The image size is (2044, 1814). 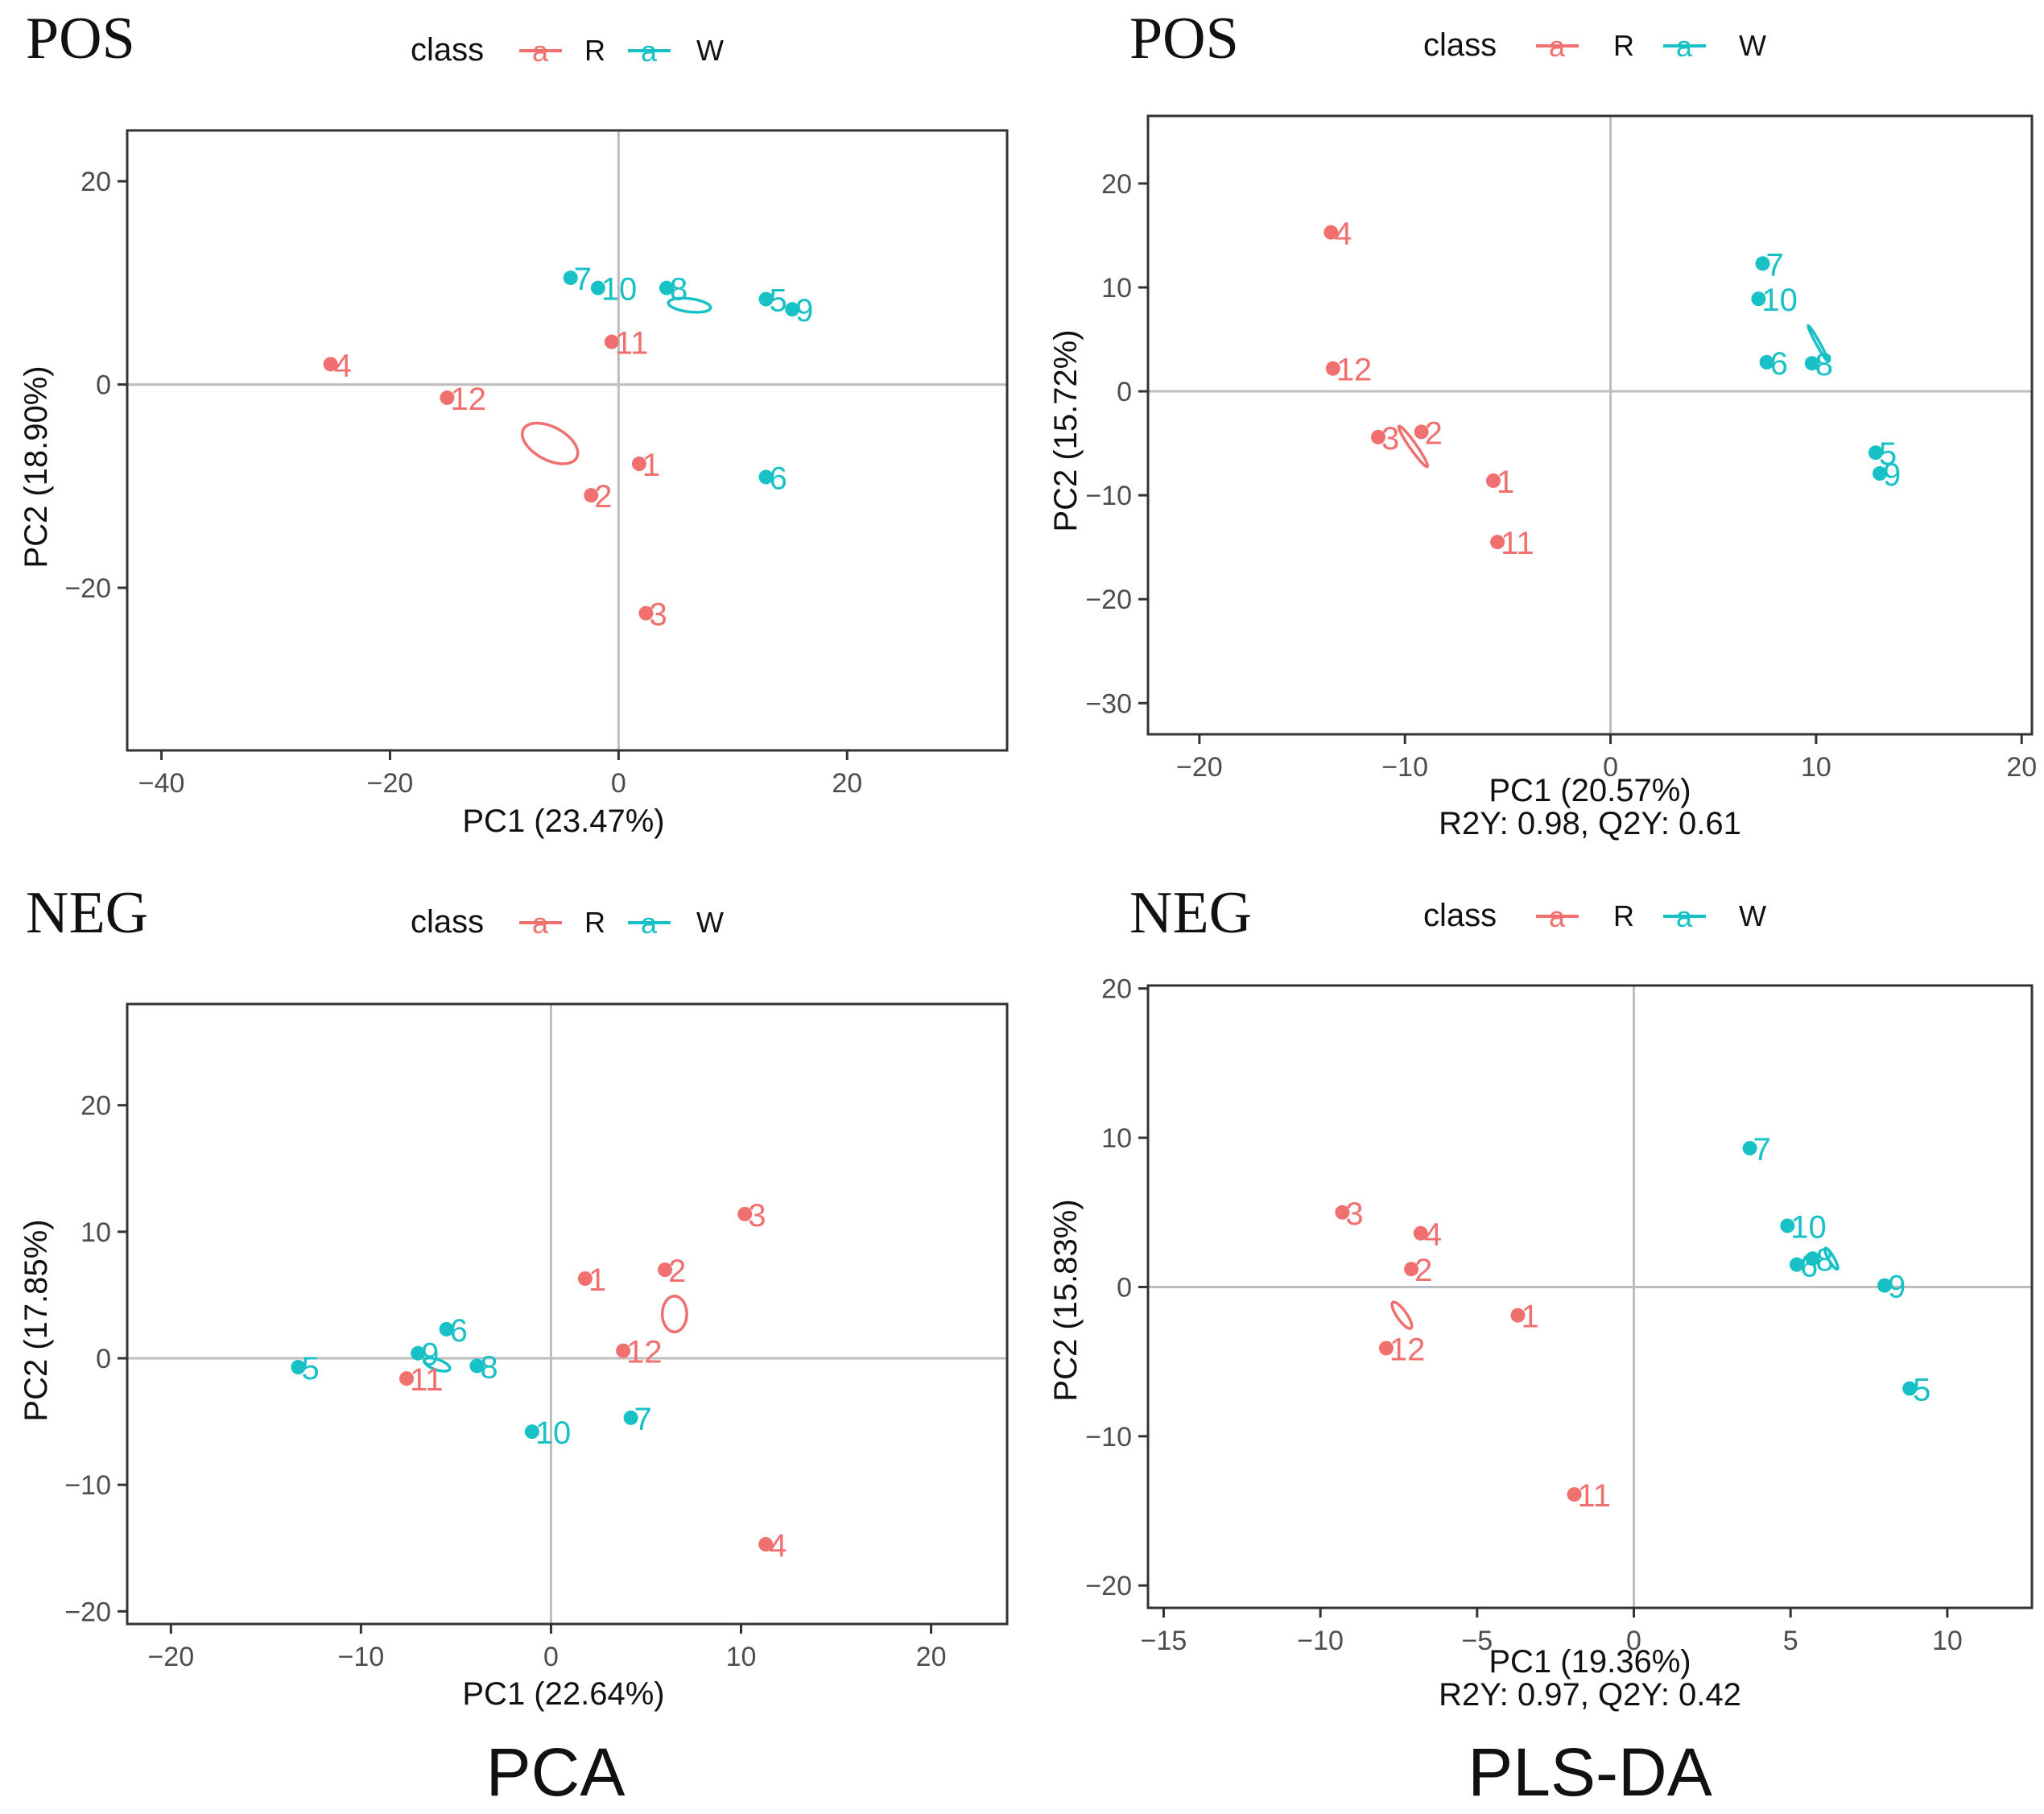 I want to click on x-axis-label: PC1 (23.47%), so click(x=563, y=821).